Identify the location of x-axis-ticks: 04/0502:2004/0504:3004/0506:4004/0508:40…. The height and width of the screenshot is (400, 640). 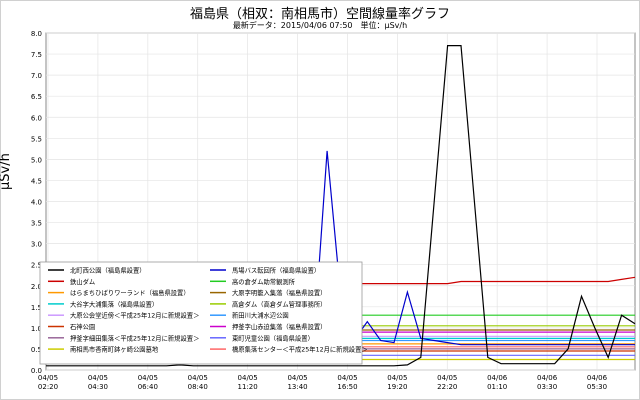
(323, 382).